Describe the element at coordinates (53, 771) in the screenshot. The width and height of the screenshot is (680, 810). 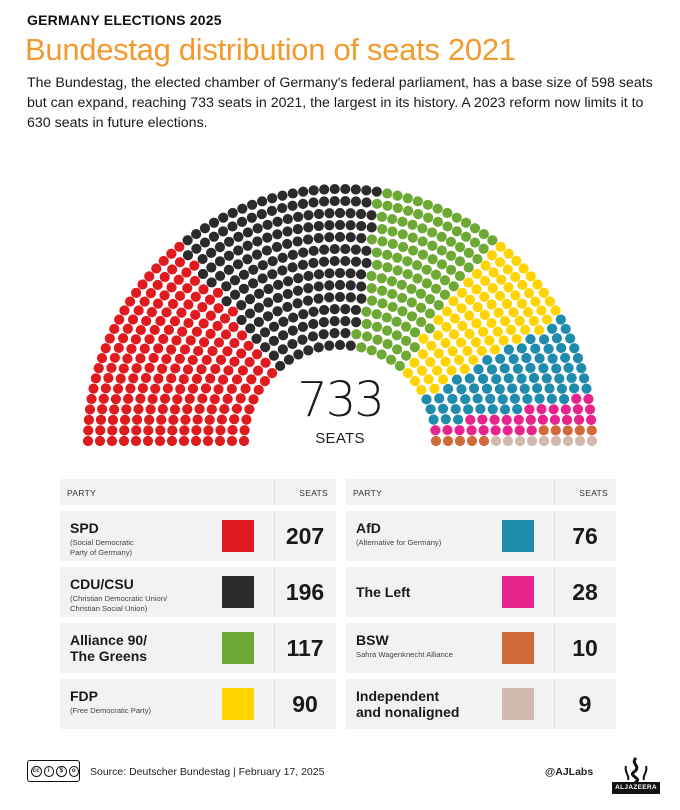
I see `creative-commons-icon: cc i $ o` at that location.